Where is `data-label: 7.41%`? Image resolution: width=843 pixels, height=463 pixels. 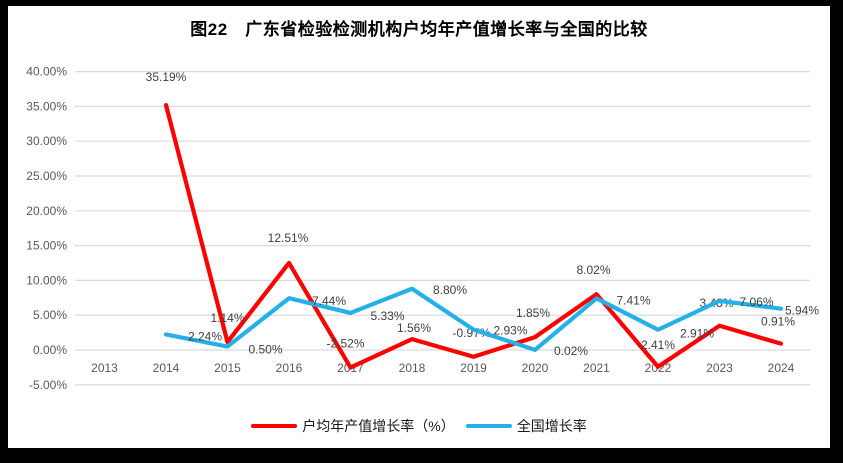 data-label: 7.41% is located at coordinates (633, 300).